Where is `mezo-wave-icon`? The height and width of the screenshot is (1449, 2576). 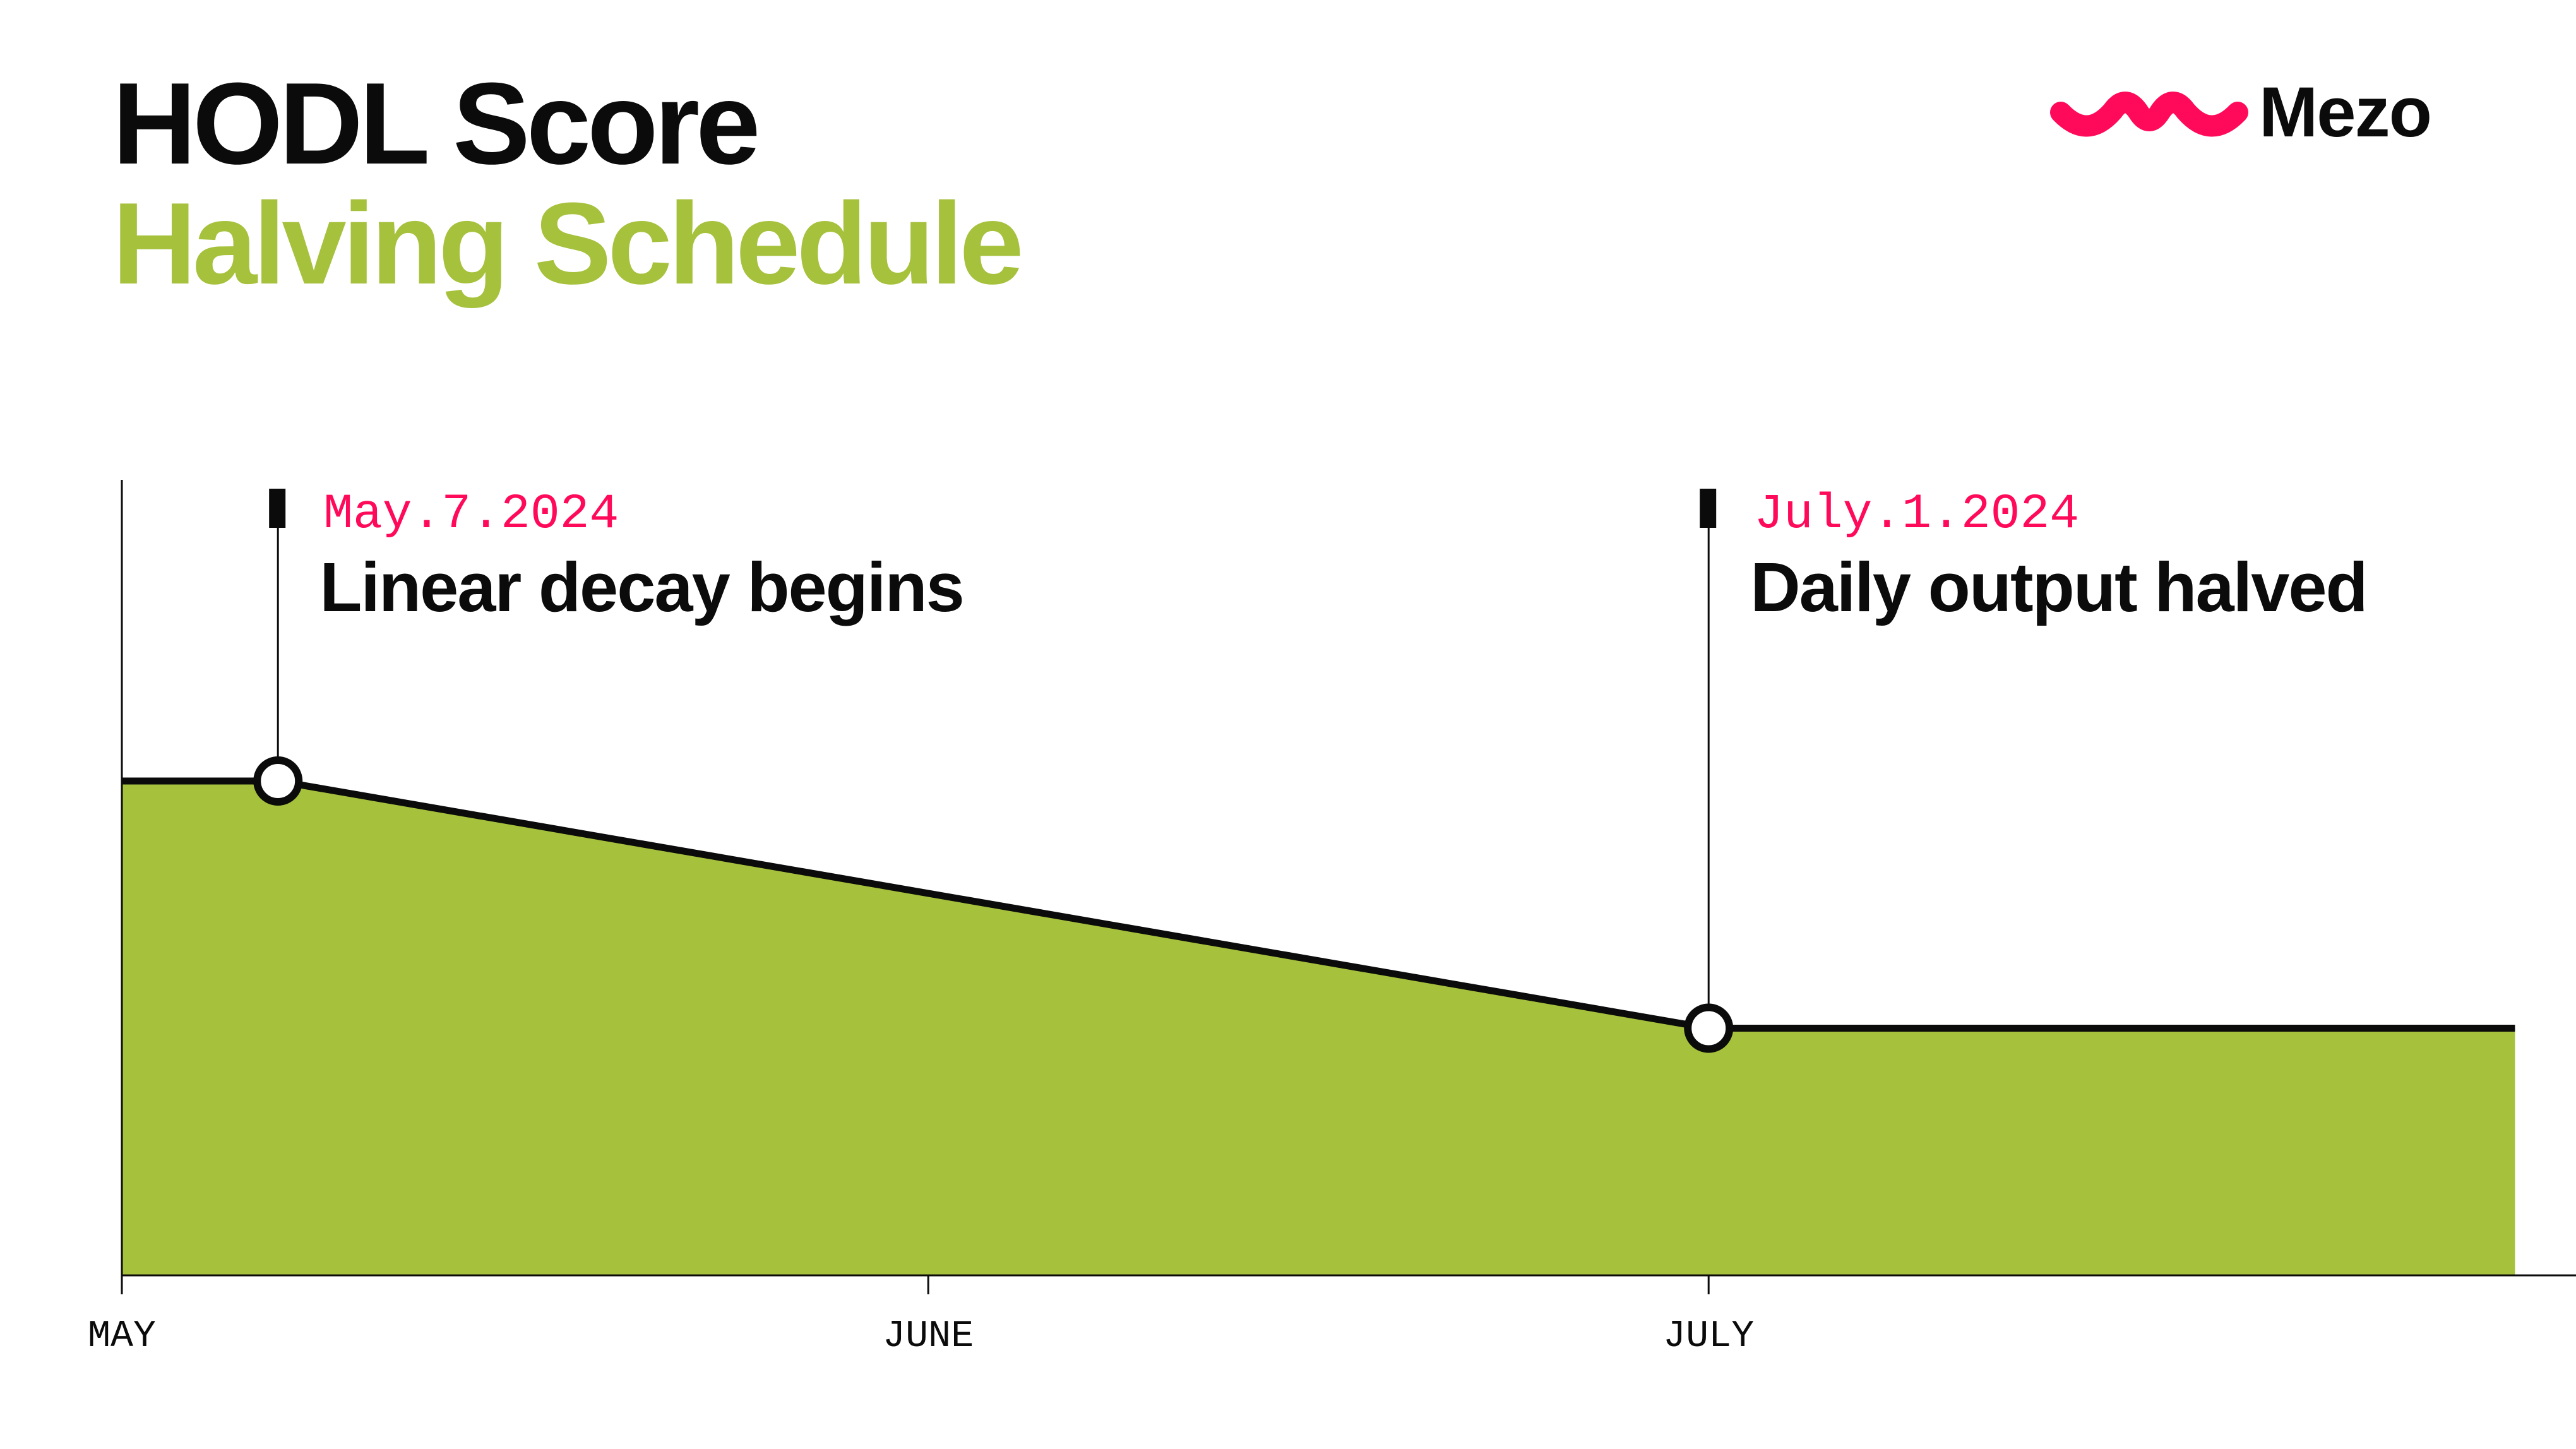 mezo-wave-icon is located at coordinates (2149, 114).